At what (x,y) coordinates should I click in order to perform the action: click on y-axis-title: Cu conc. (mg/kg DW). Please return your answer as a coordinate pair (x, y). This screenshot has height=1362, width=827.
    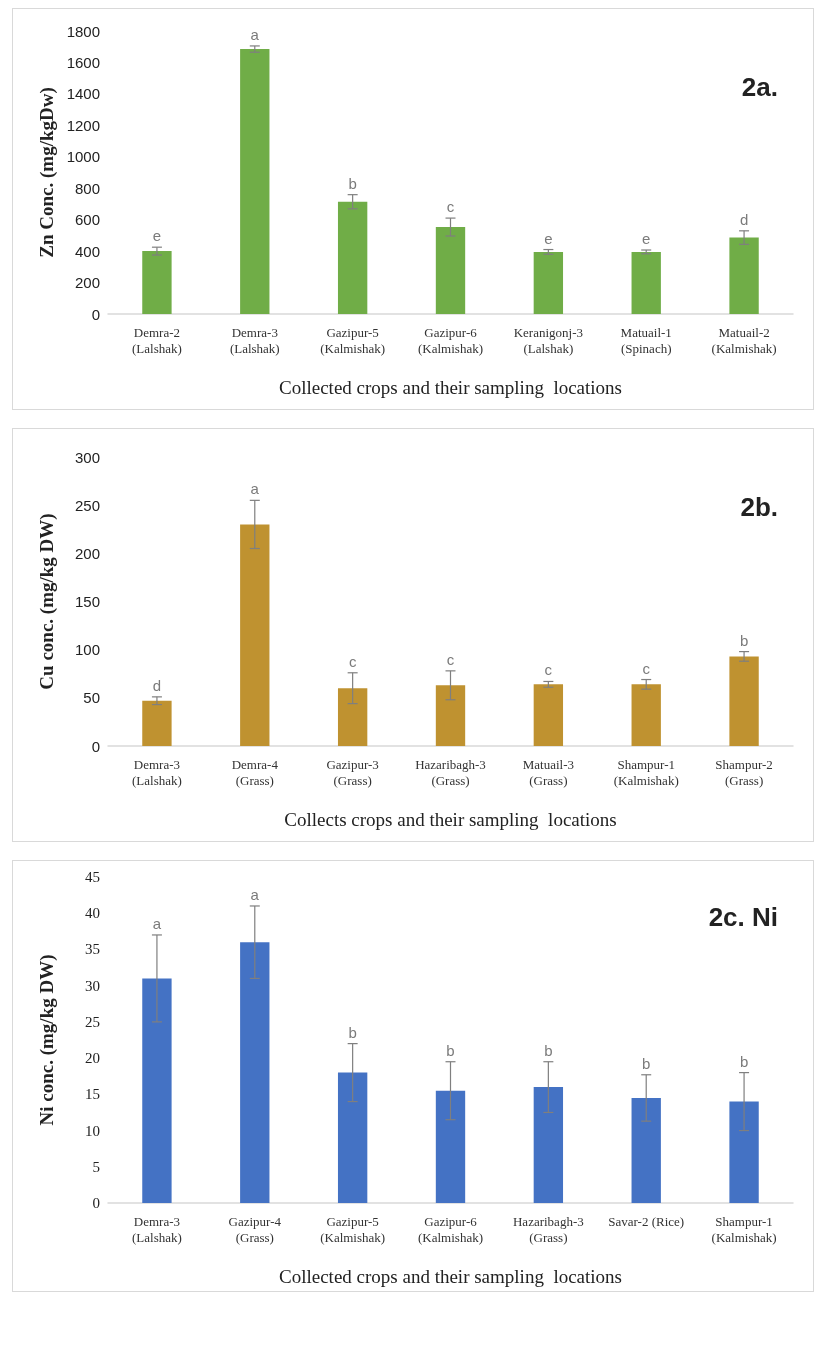
    Looking at the image, I should click on (47, 601).